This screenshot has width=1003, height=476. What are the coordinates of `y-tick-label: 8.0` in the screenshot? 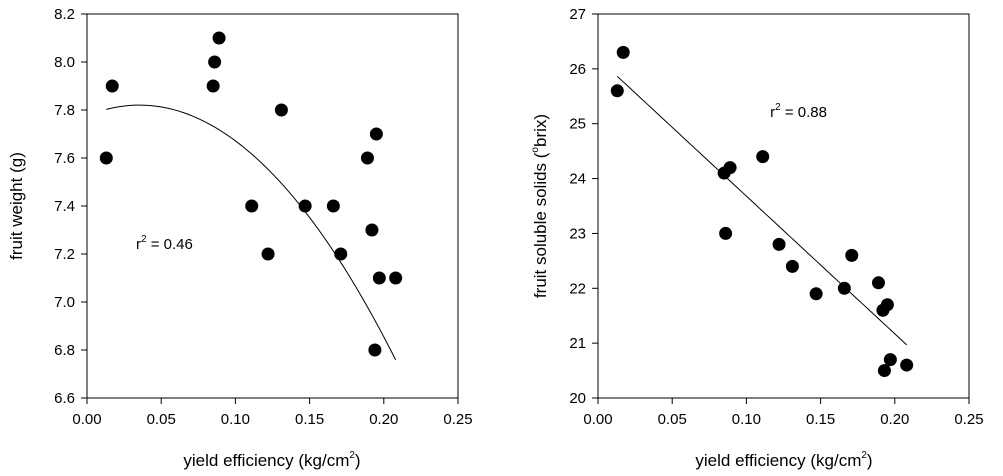 It's located at (64, 62).